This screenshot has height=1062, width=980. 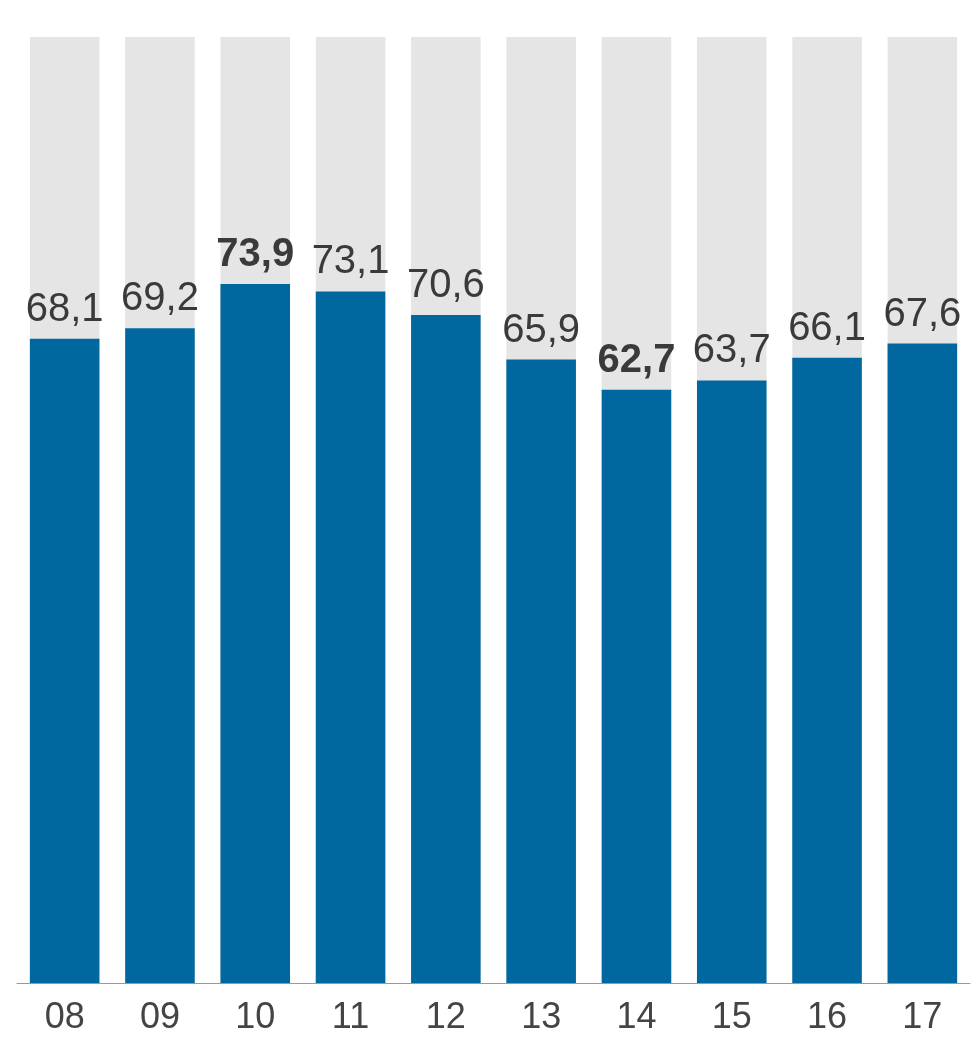 I want to click on x-tick-label: 12, so click(x=445, y=1015).